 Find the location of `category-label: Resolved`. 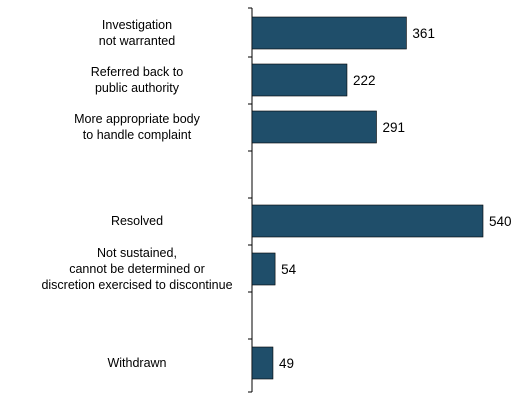

category-label: Resolved is located at coordinates (137, 221).